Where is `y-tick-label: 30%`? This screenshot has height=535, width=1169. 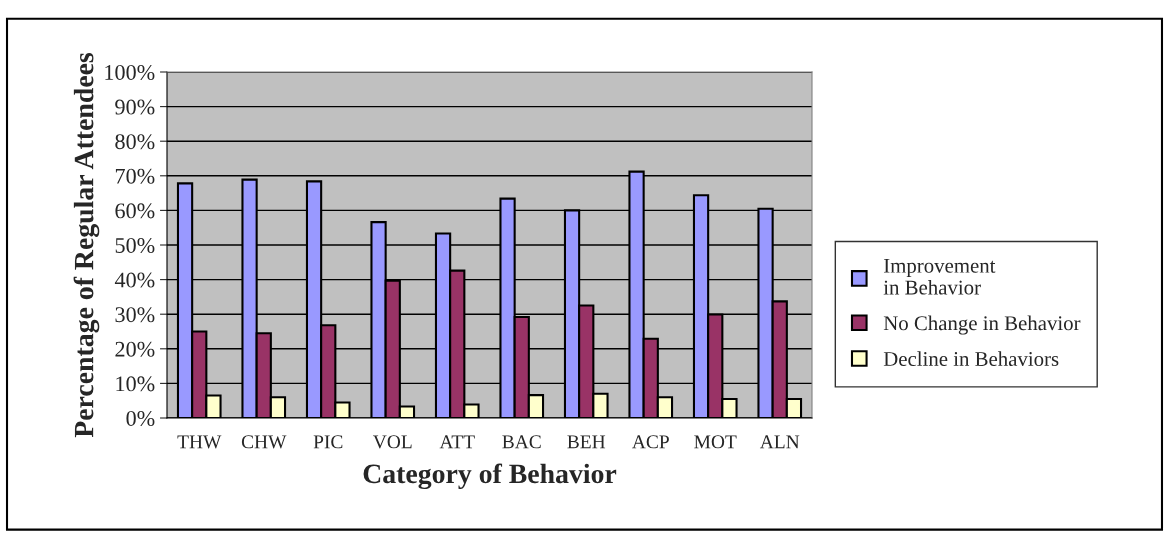 y-tick-label: 30% is located at coordinates (135, 315).